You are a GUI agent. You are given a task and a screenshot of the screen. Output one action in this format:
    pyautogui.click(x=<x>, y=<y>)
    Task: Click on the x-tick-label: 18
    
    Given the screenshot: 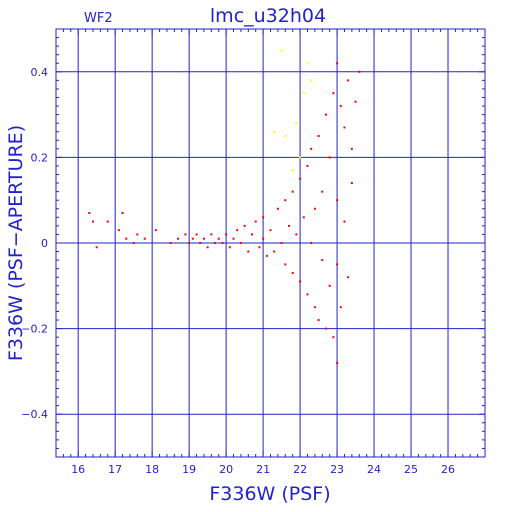 What is the action you would take?
    pyautogui.click(x=152, y=469)
    